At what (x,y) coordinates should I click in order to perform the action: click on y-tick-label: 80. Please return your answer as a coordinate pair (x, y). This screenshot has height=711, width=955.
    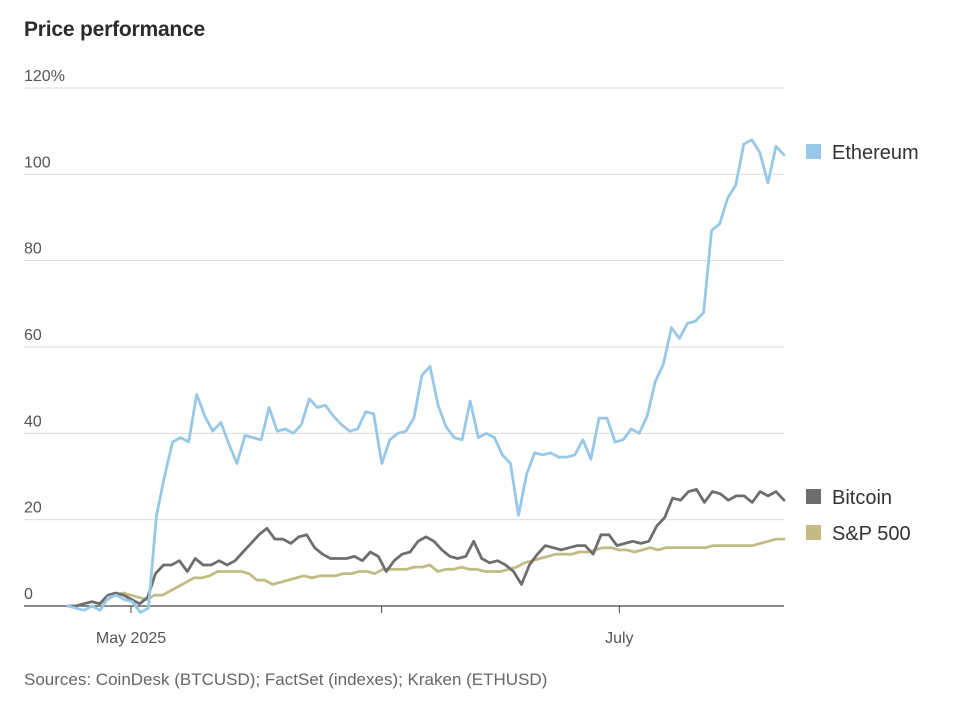
    Looking at the image, I should click on (33, 249).